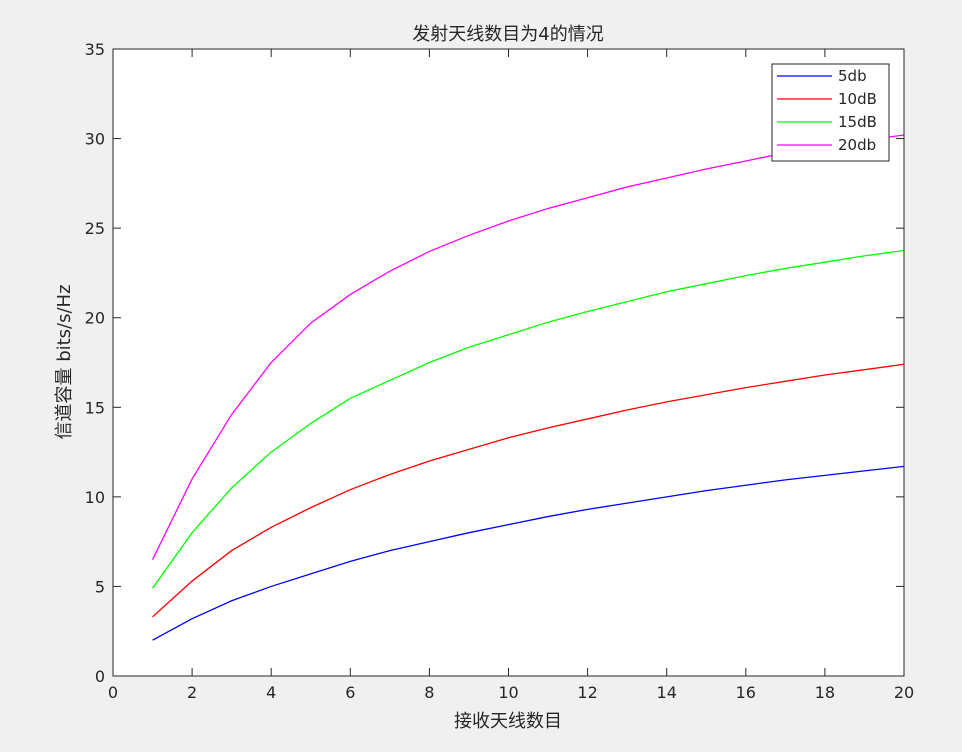  Describe the element at coordinates (95, 497) in the screenshot. I see `y-tick-label: 10` at that location.